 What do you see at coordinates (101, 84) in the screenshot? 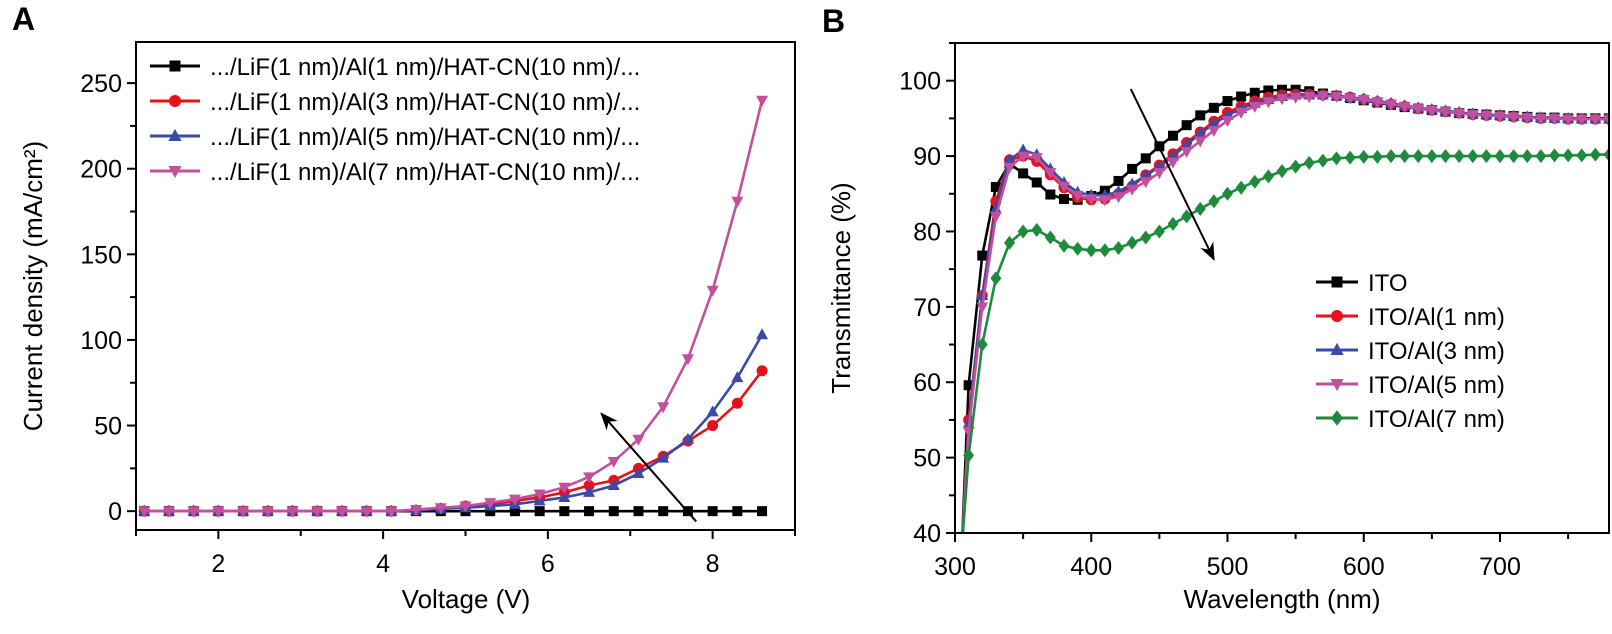
I see `y-tick-label: 250` at bounding box center [101, 84].